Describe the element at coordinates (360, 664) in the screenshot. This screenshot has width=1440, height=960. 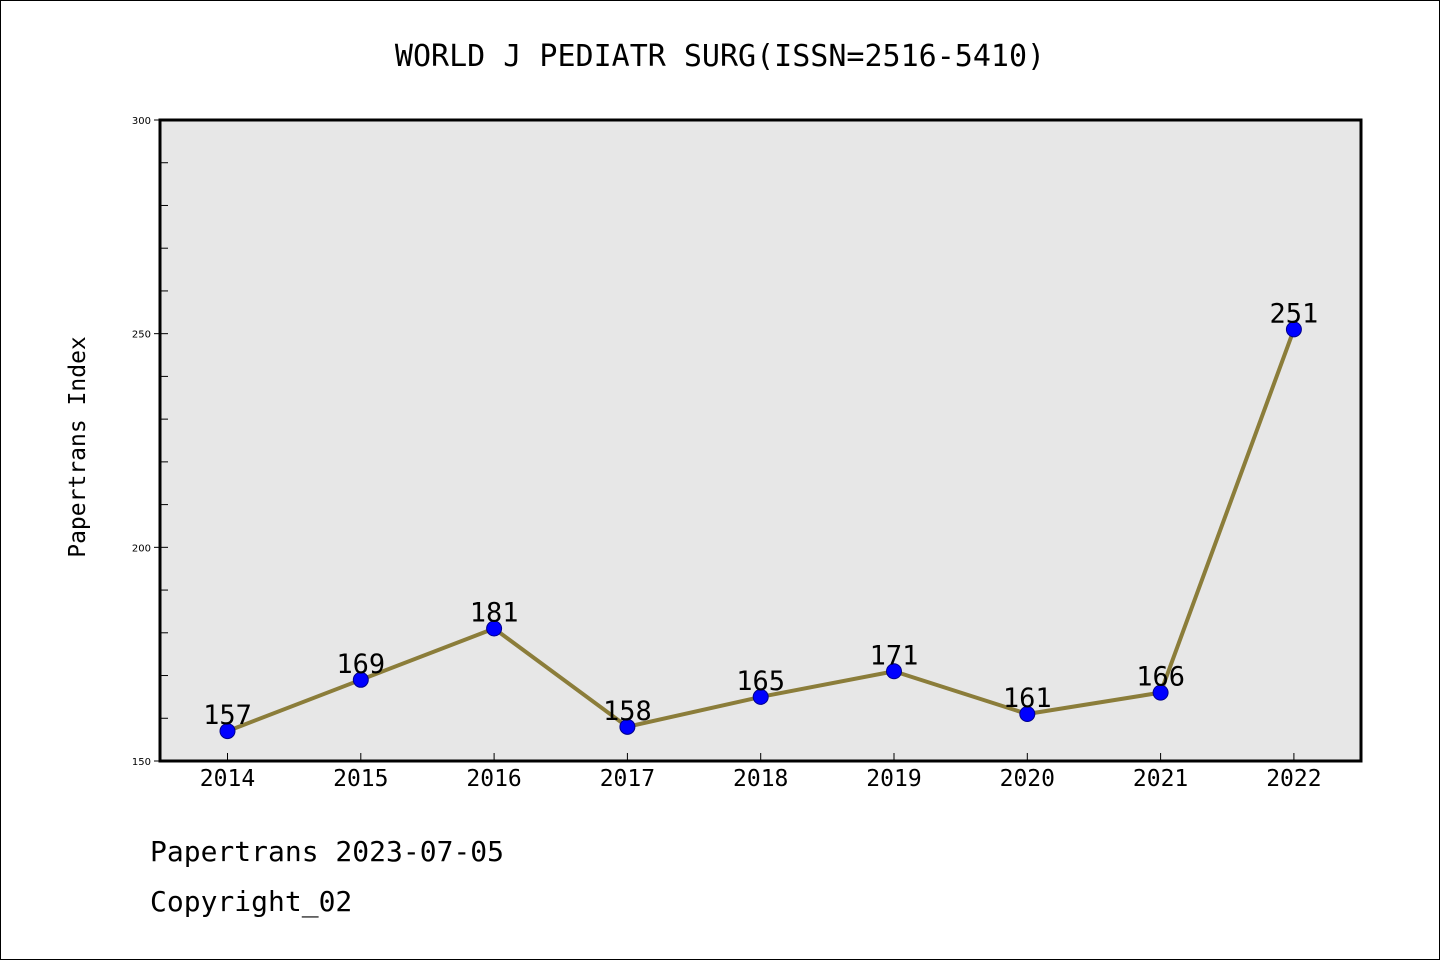
I see `data-label: 169` at that location.